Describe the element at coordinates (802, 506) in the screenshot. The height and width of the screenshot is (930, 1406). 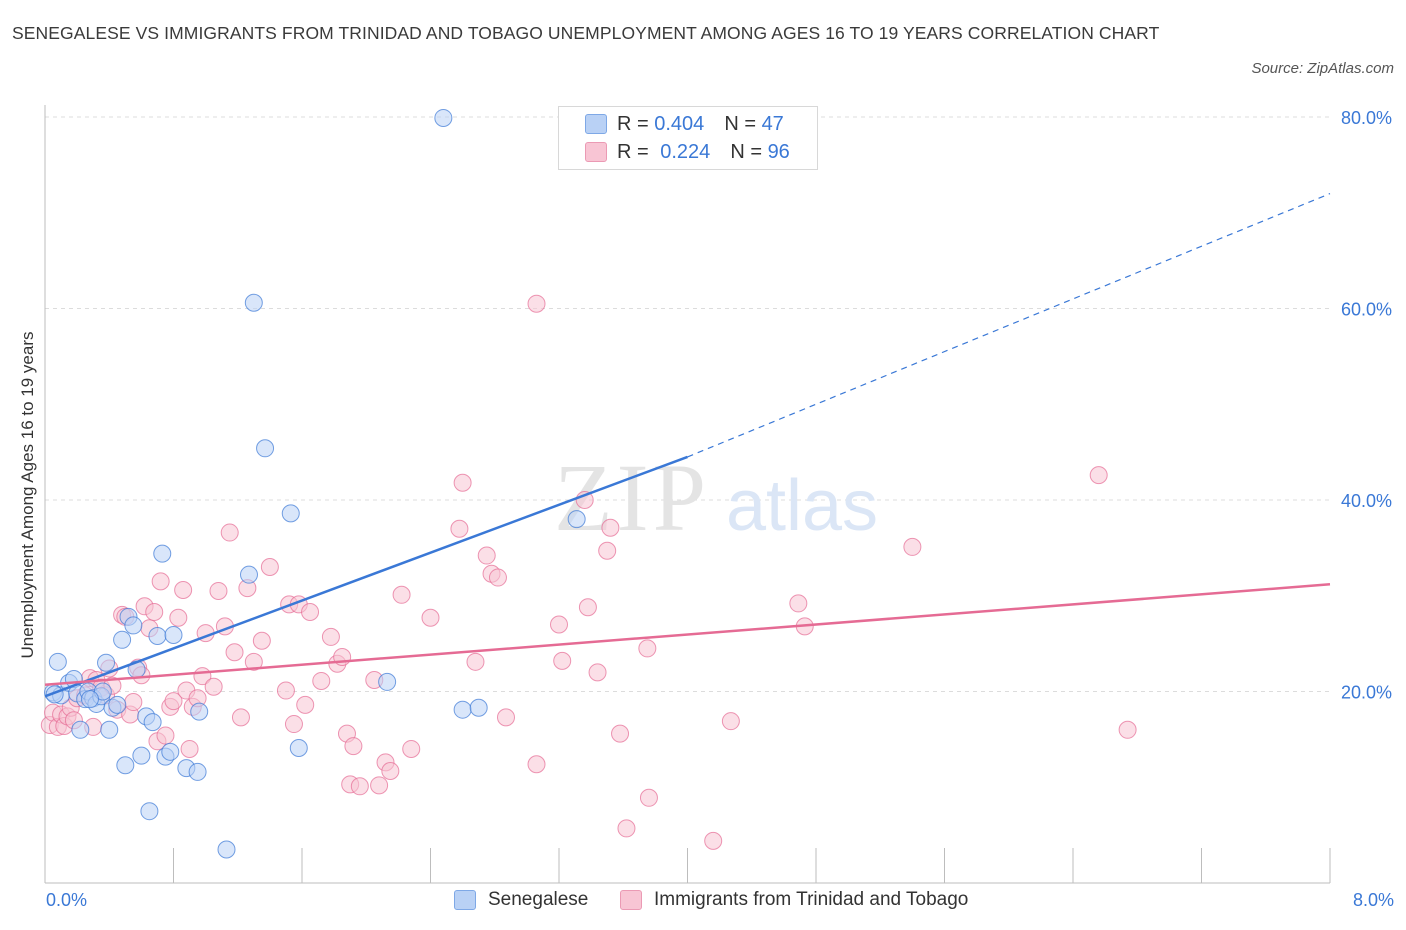
I see `watermark-atlas: atlas` at that location.